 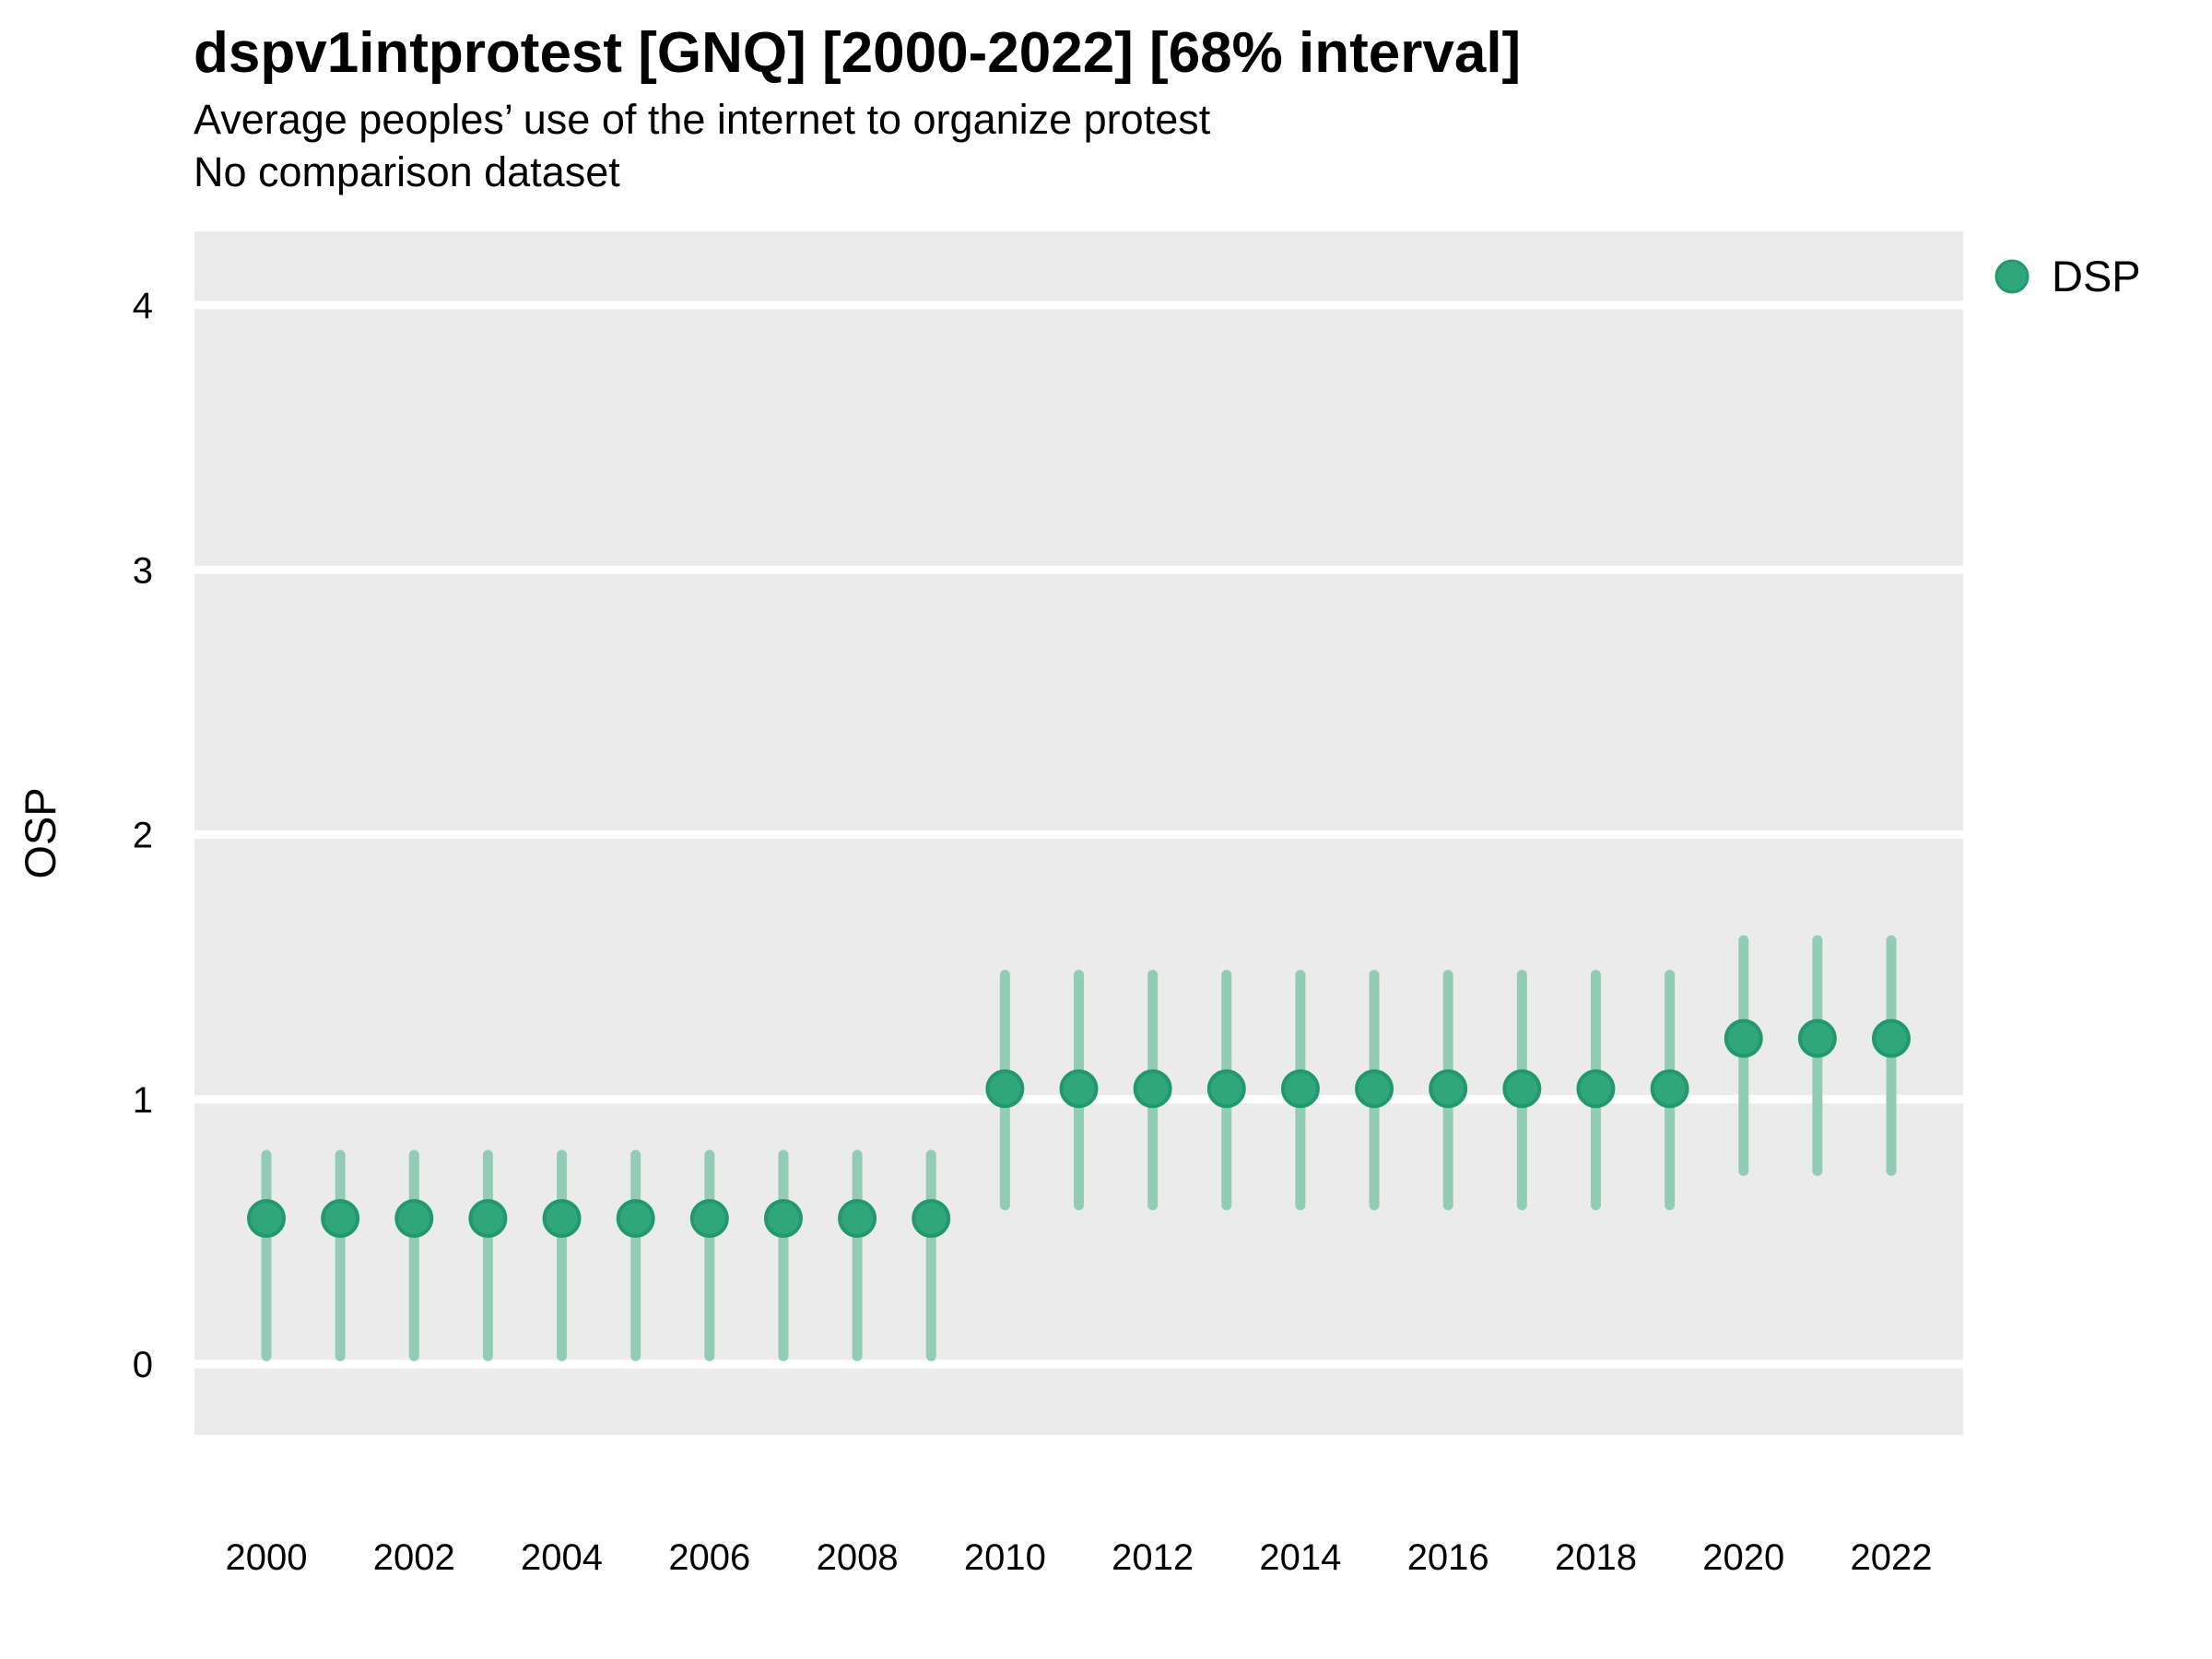 I want to click on y-axis-title: OSP, so click(x=40, y=832).